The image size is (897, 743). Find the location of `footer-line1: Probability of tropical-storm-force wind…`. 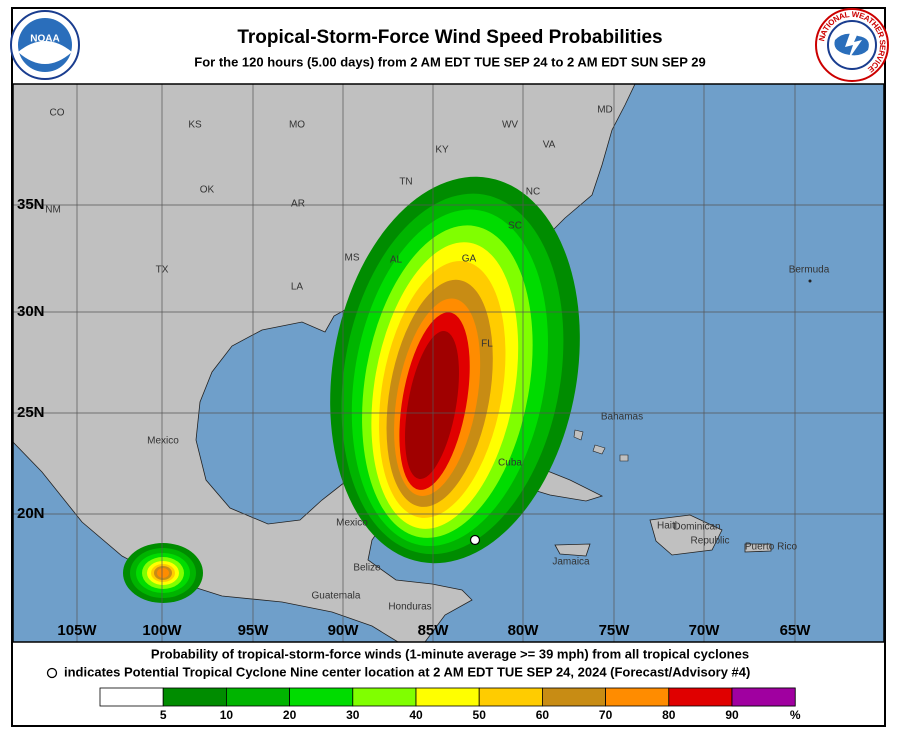

footer-line1: Probability of tropical-storm-force wind… is located at coordinates (450, 653).